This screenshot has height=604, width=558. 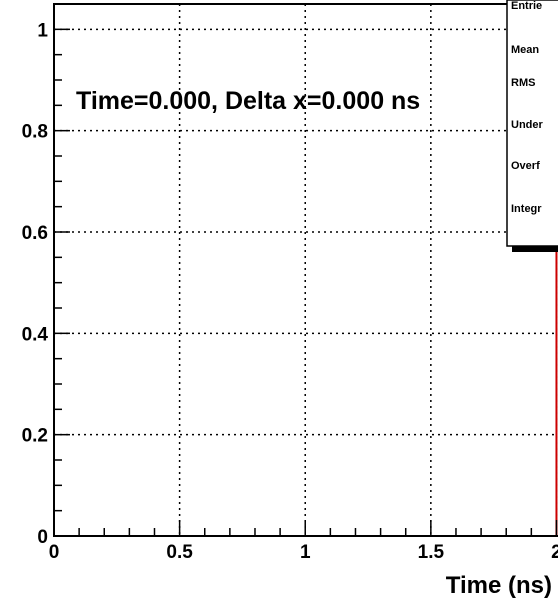 I want to click on y-tick-label: 0.4, so click(x=35, y=334).